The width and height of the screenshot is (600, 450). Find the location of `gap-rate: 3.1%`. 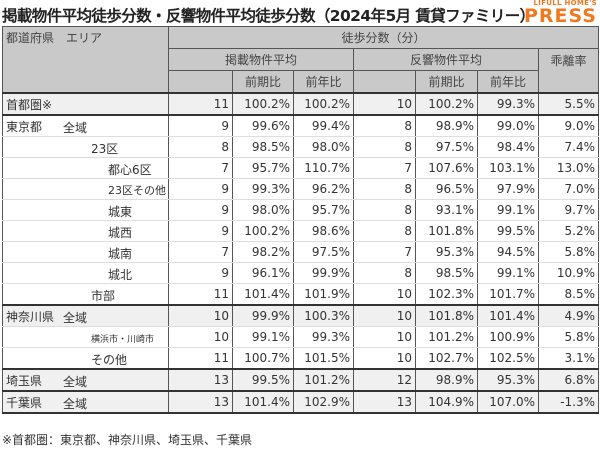

gap-rate: 3.1% is located at coordinates (568, 358).